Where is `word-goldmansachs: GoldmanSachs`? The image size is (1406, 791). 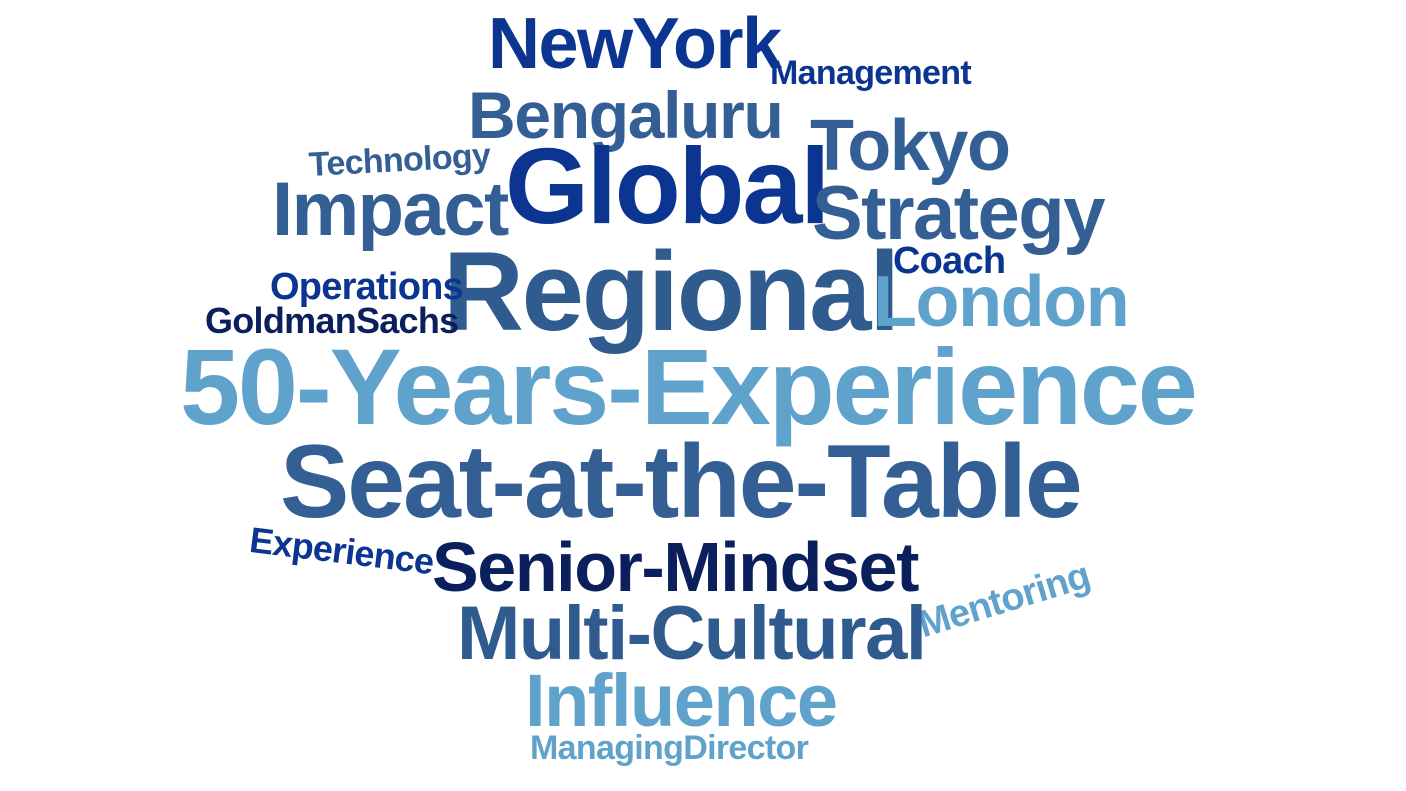 word-goldmansachs: GoldmanSachs is located at coordinates (332, 320).